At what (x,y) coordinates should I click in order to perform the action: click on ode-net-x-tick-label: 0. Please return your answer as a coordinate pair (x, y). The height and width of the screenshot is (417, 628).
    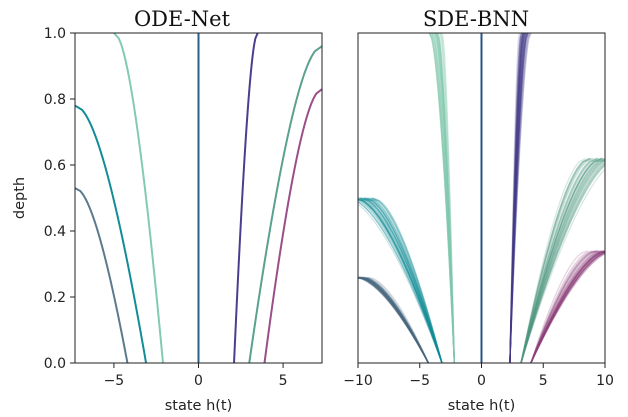
    Looking at the image, I should click on (198, 381).